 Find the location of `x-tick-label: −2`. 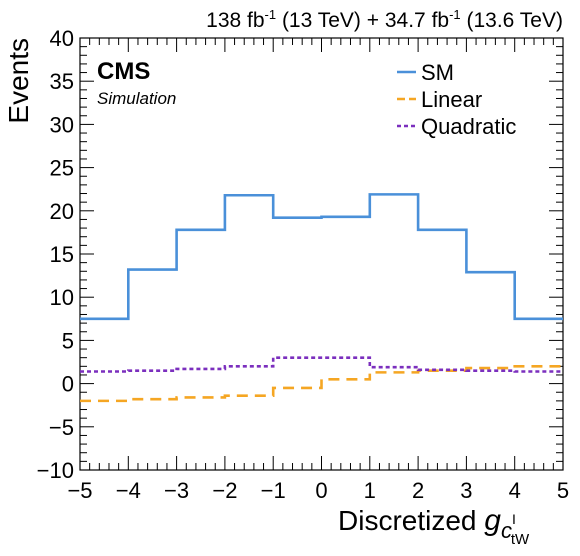

x-tick-label: −2 is located at coordinates (224, 490).